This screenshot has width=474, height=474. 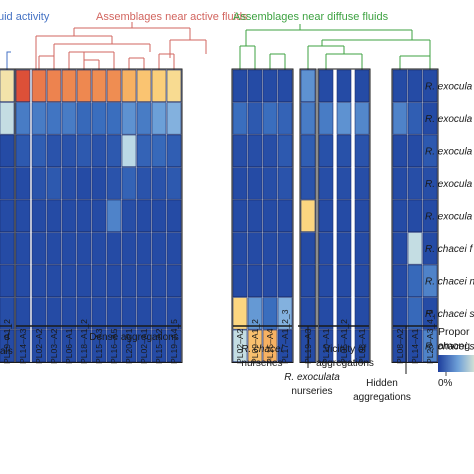 What do you see at coordinates (255, 341) in the screenshot?
I see `column-label: PL09–A1_2` at bounding box center [255, 341].